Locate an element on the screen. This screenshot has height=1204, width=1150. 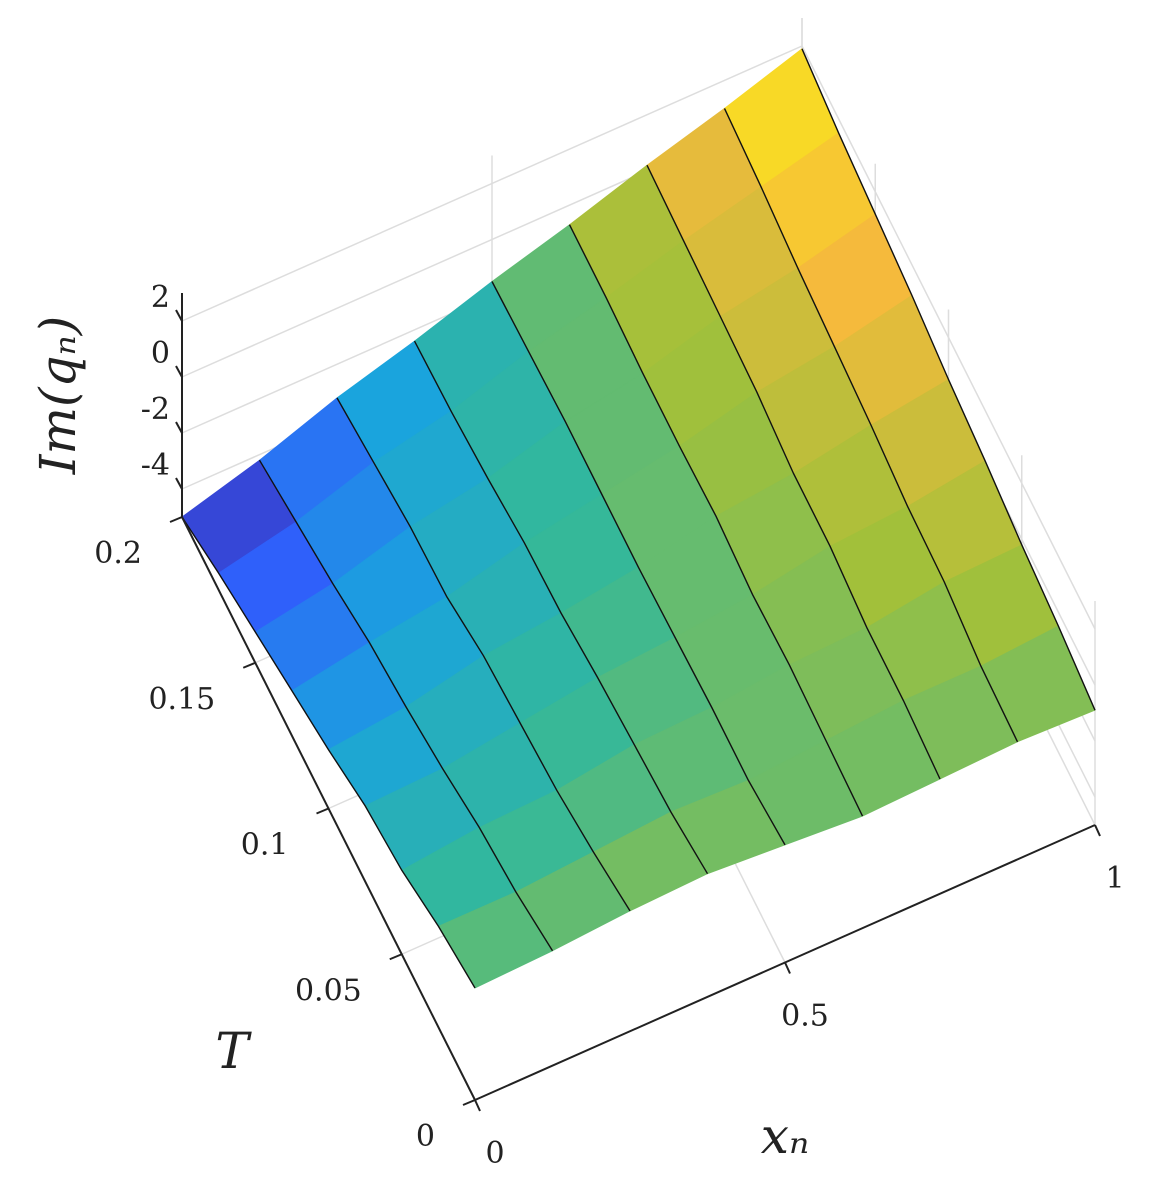
x-axis-label: xₙ is located at coordinates (785, 1136).